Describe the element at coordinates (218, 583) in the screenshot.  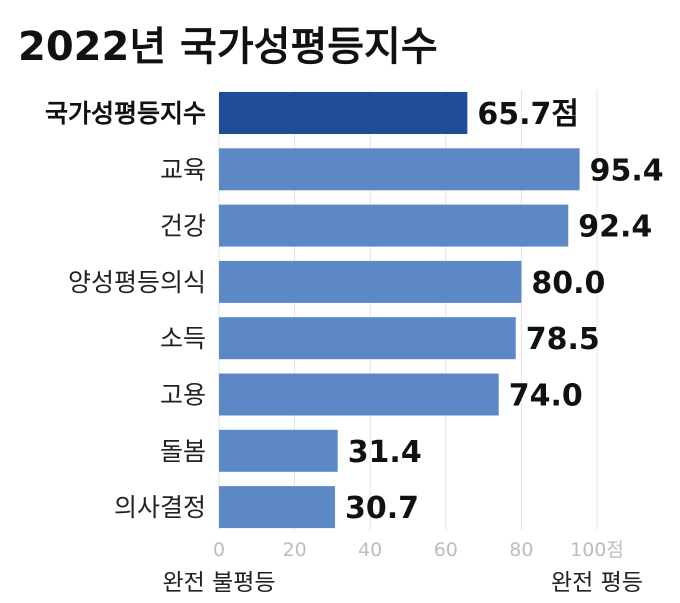
I see `x-axis-min-label: 완전 불평등` at that location.